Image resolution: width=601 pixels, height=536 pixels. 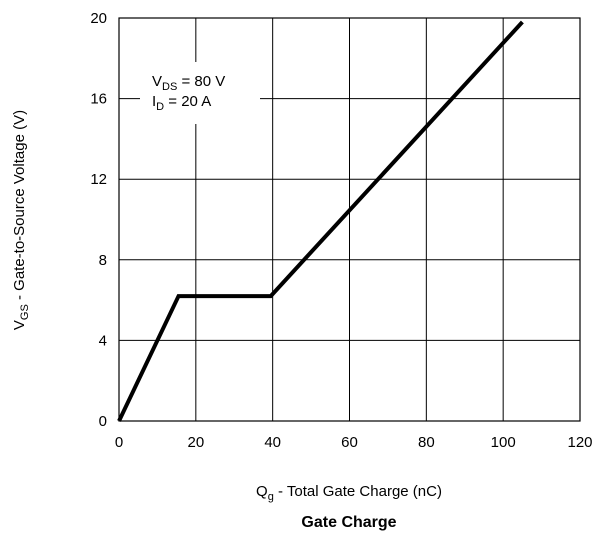 What do you see at coordinates (579, 442) in the screenshot?
I see `x-tick-label: 120` at bounding box center [579, 442].